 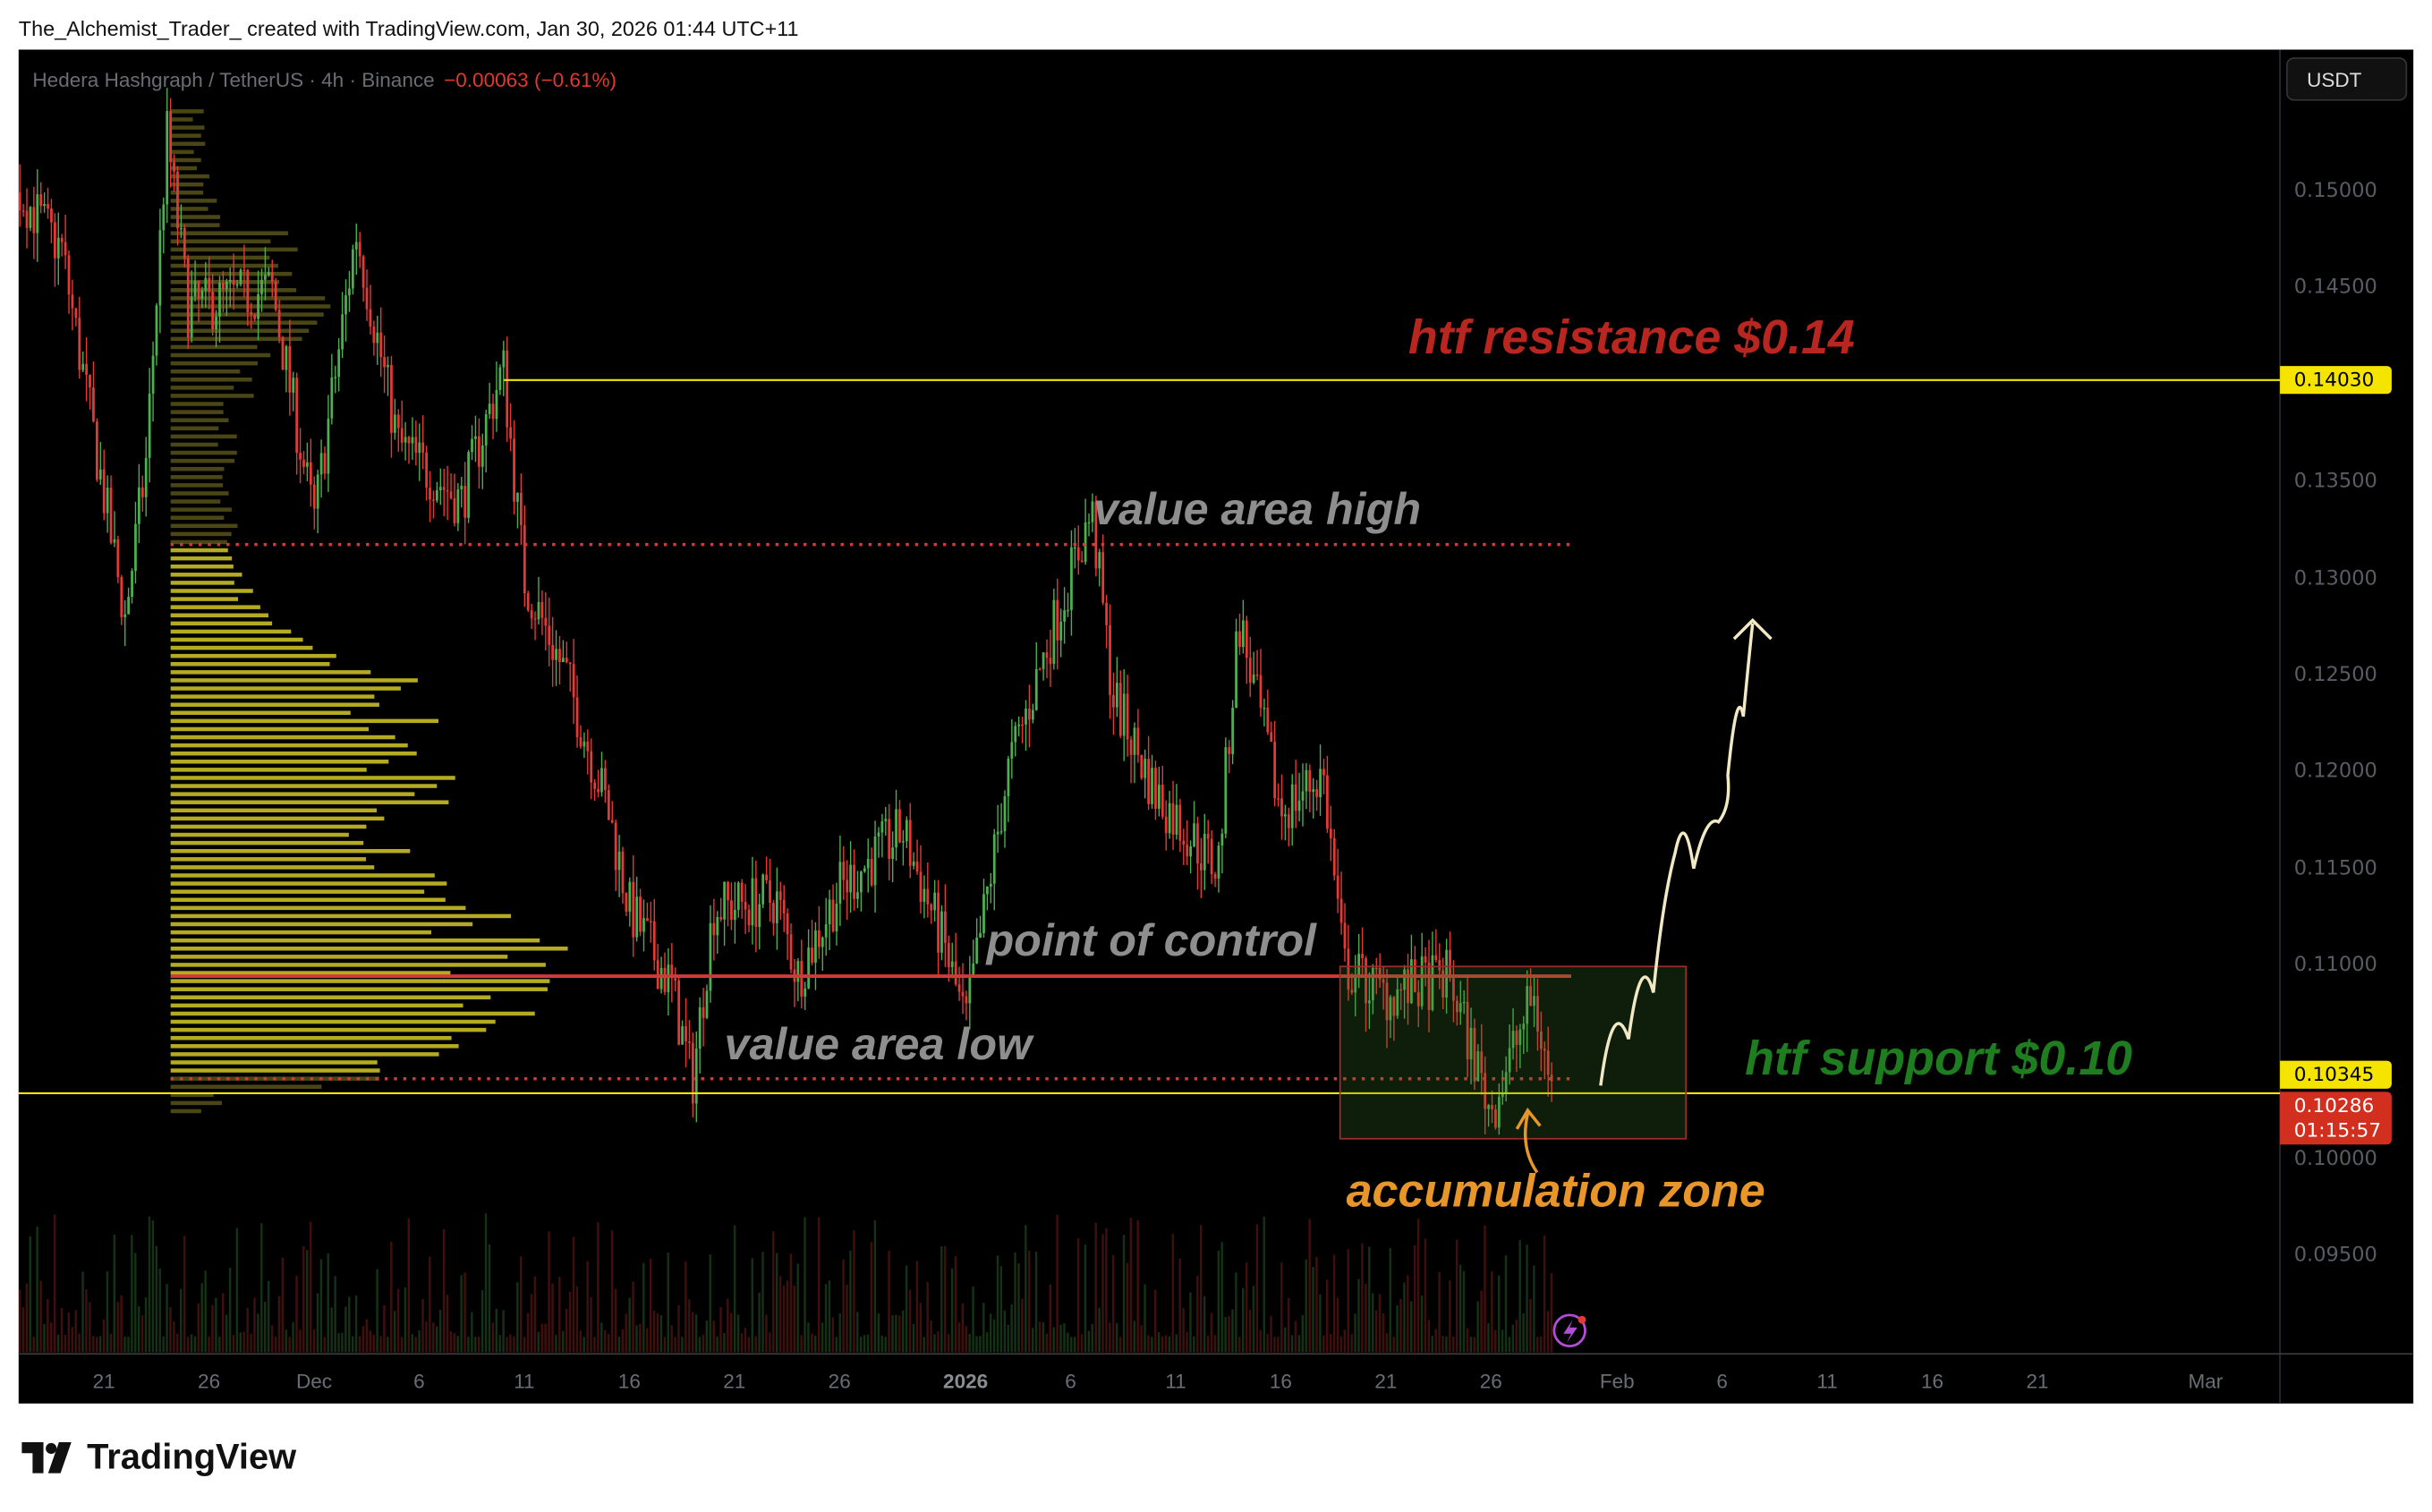 What do you see at coordinates (1581, 1319) in the screenshot?
I see `notification-dot` at bounding box center [1581, 1319].